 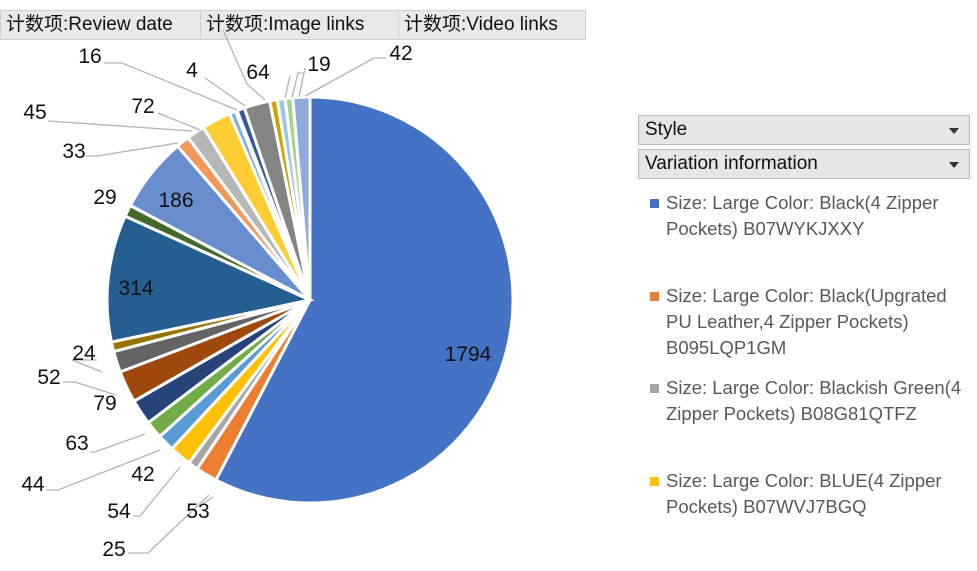 I want to click on data-label-45: 45, so click(x=34, y=112).